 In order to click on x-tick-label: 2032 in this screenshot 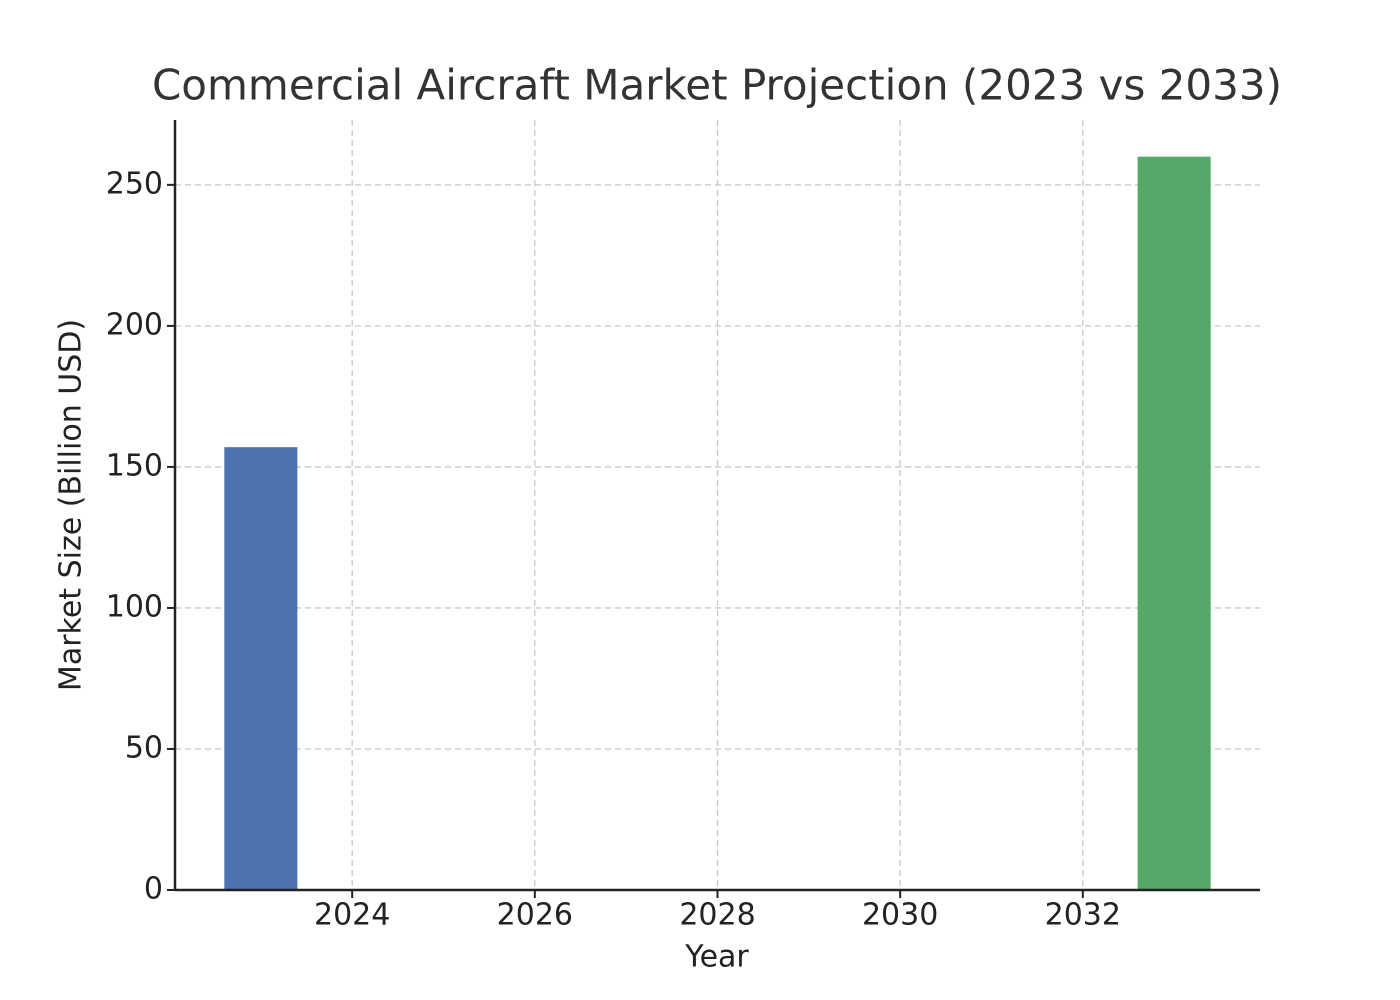, I will do `click(1083, 915)`.